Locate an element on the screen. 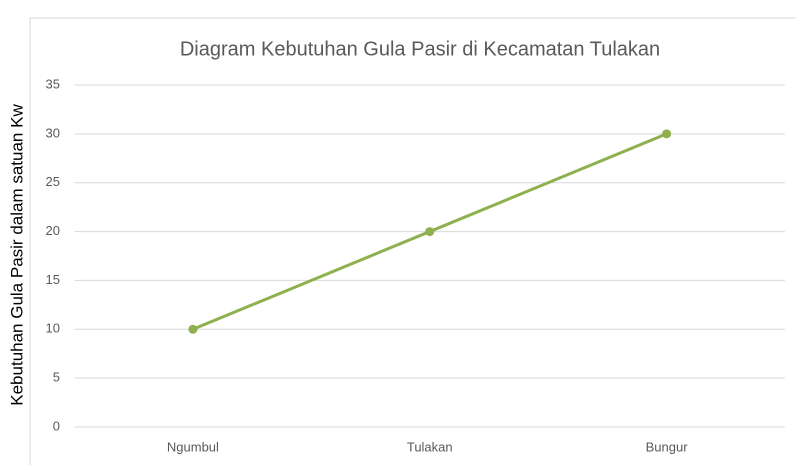 The image size is (796, 465). y-tick-label: 20 is located at coordinates (53, 230).